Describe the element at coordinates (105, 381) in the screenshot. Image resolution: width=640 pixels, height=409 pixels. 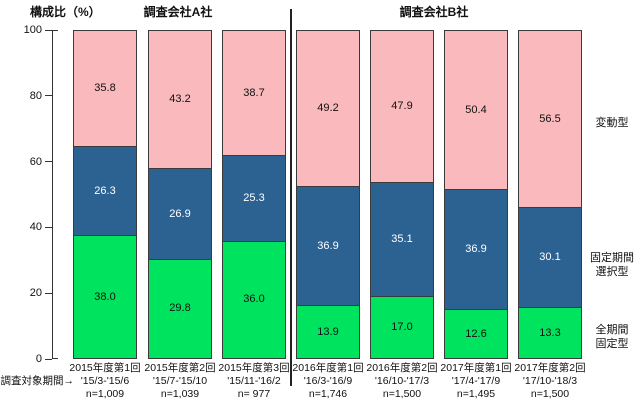
I see `x-category-period: '15/3-'15/6` at that location.